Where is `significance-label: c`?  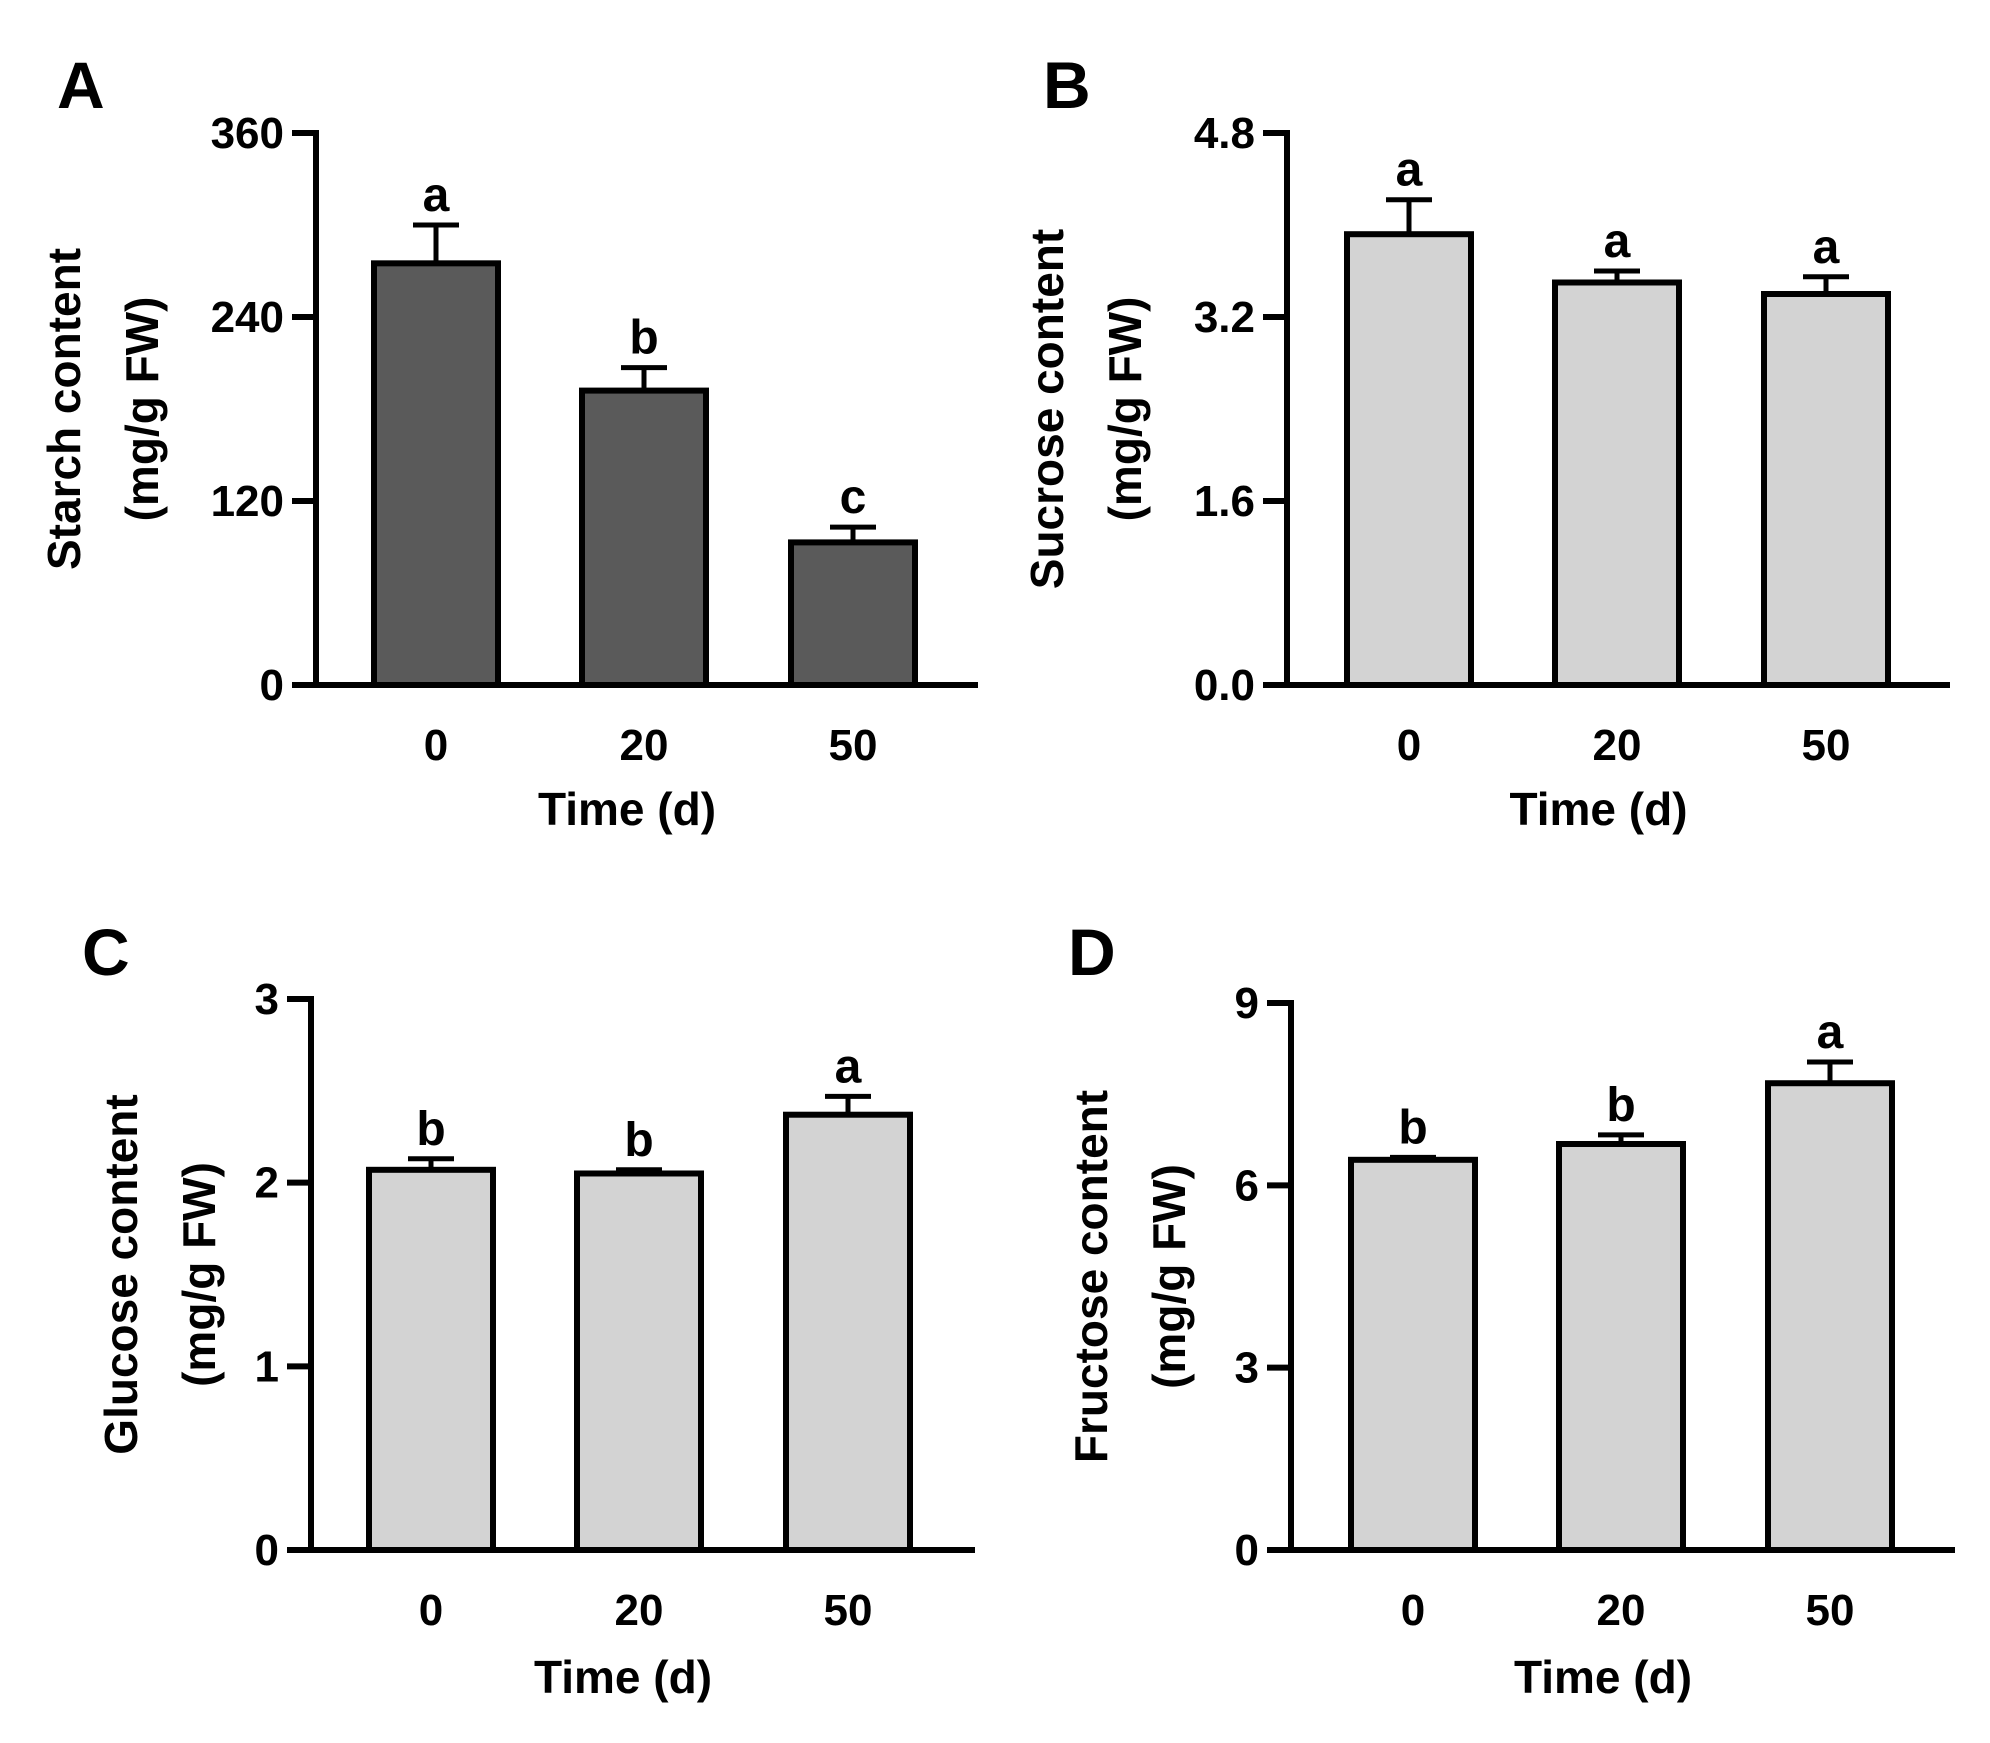
significance-label: c is located at coordinates (853, 497).